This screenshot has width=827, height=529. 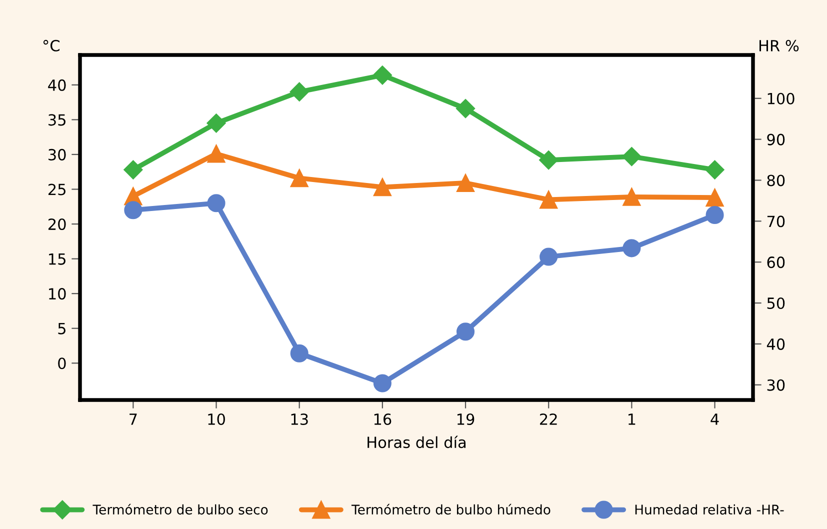 What do you see at coordinates (775, 344) in the screenshot?
I see `y2-tick-label: 40` at bounding box center [775, 344].